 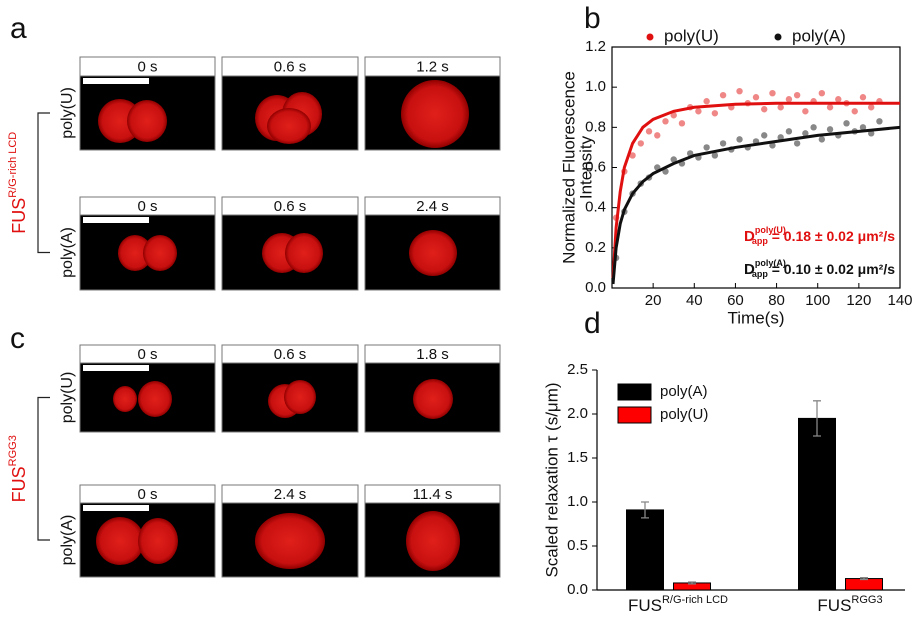 What do you see at coordinates (432, 206) in the screenshot?
I see `time-label: 2.4 s` at bounding box center [432, 206].